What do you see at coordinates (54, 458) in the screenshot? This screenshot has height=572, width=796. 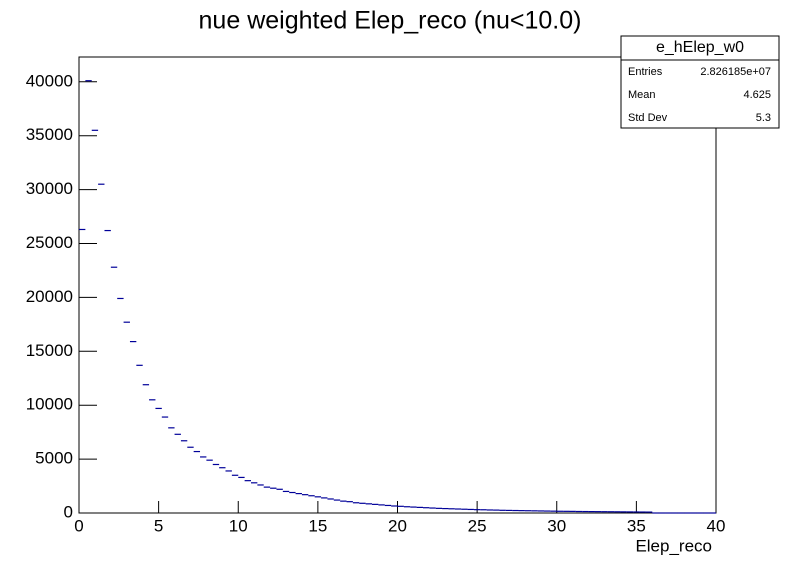 I see `y-tick-label: 5000` at bounding box center [54, 458].